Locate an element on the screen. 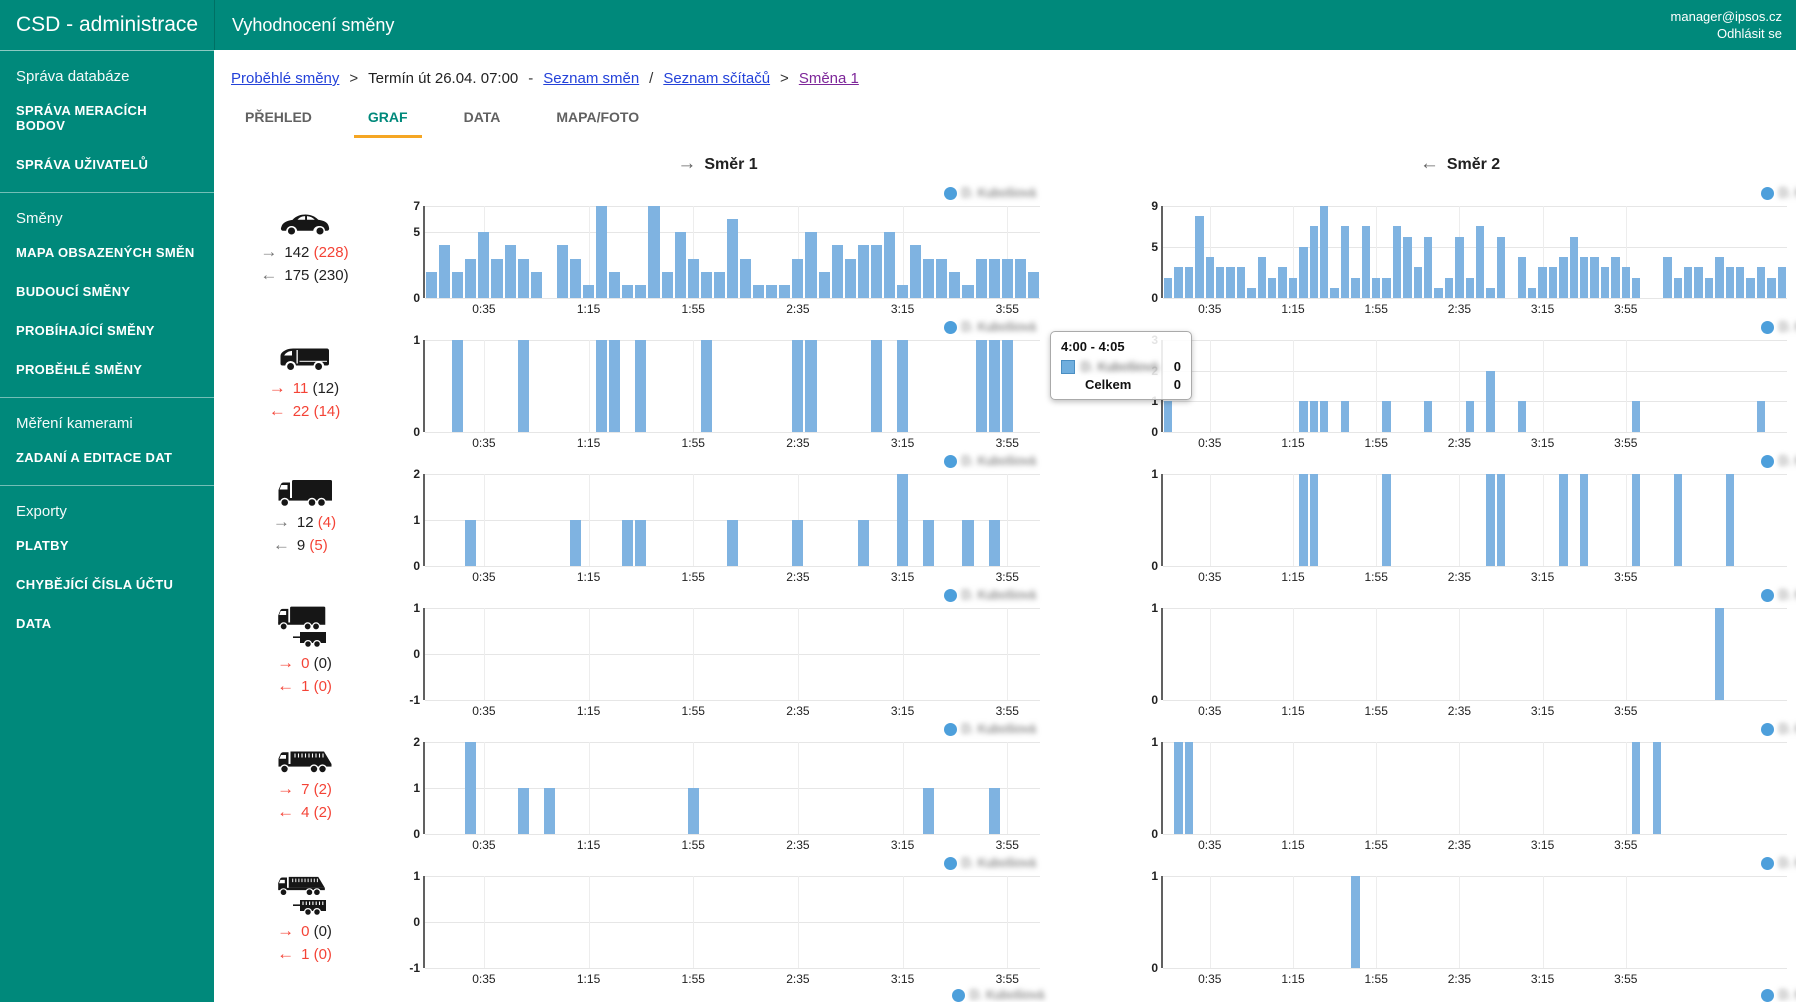  sidebar-item-platby: PLATBY is located at coordinates (42, 545).